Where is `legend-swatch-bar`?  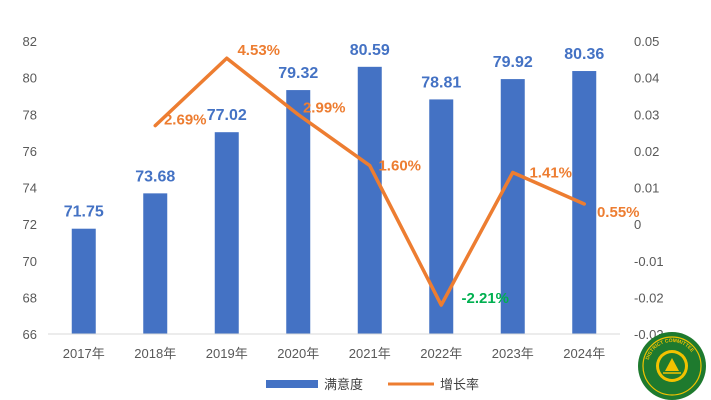
legend-swatch-bar is located at coordinates (292, 384).